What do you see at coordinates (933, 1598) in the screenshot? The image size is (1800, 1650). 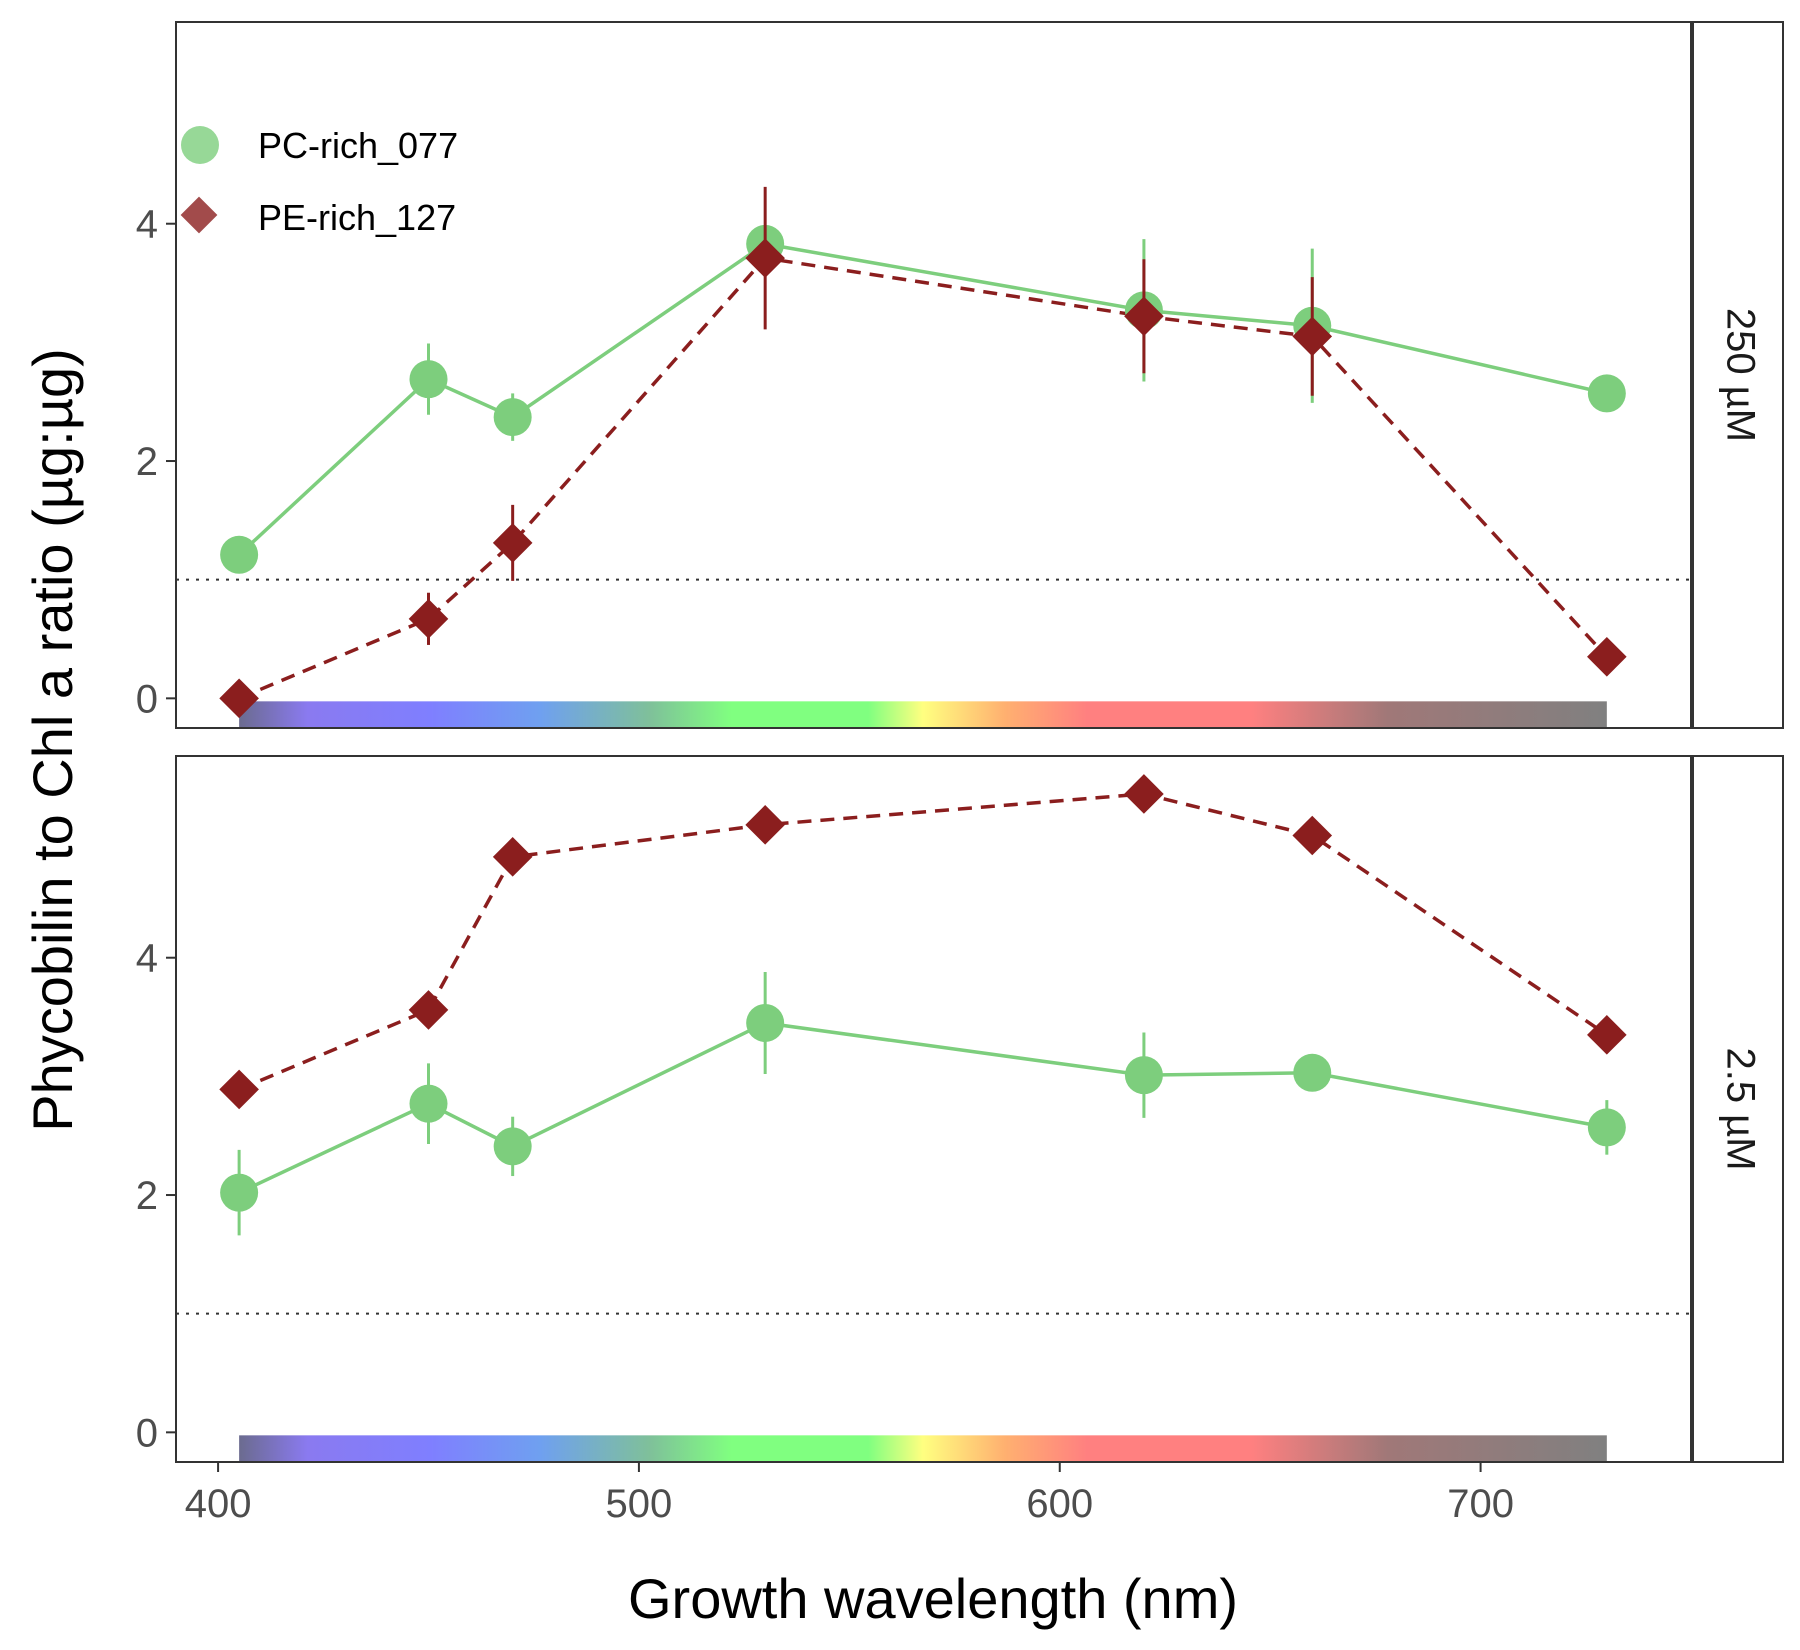 I see `x-axis-title: Growth wavelength (nm)` at bounding box center [933, 1598].